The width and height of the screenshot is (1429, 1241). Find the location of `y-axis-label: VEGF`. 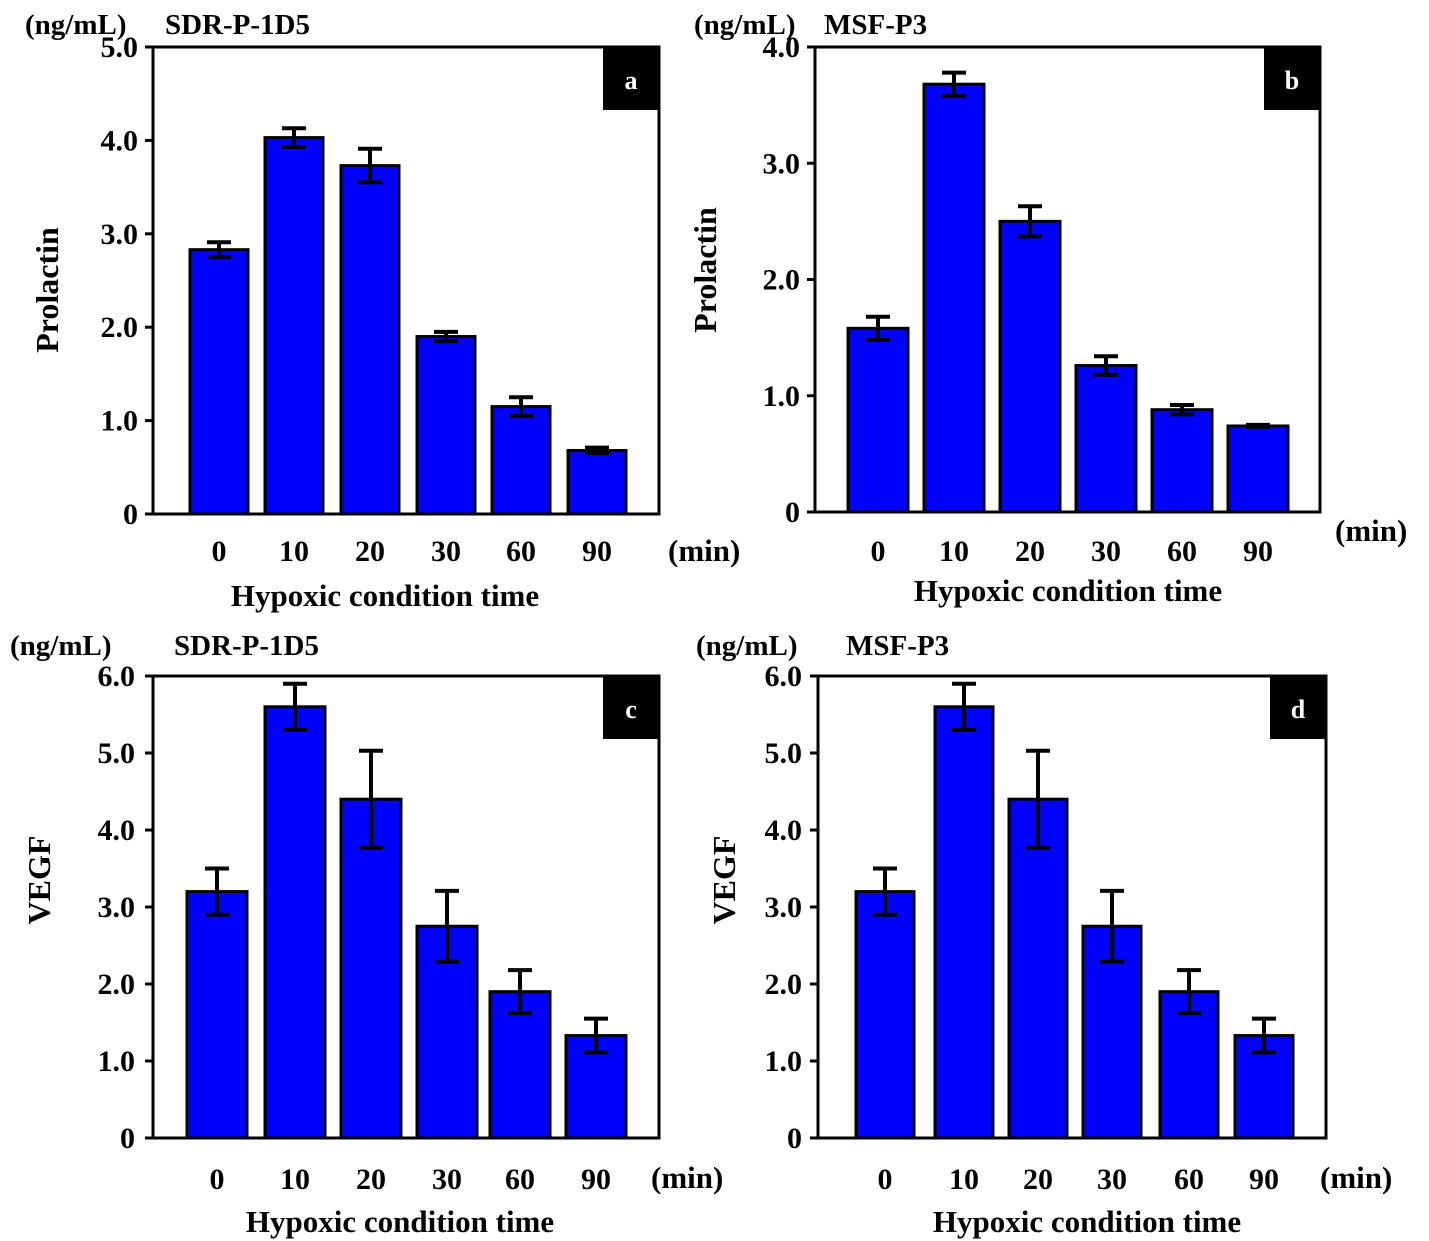

y-axis-label: VEGF is located at coordinates (724, 880).